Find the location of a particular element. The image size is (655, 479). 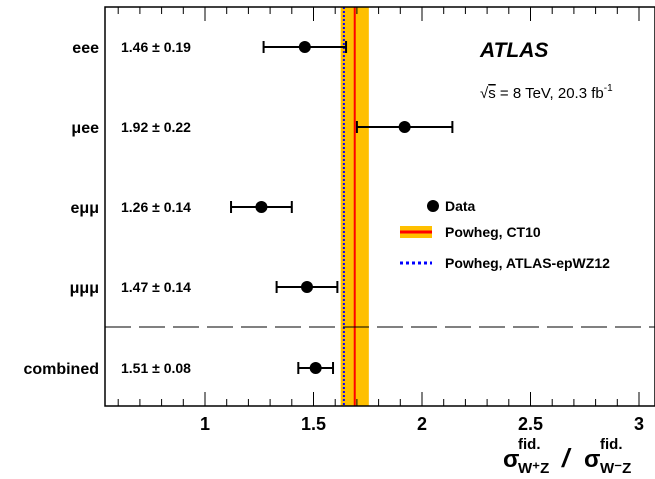

x-axis-label: σ fid. W⁺Z / σ fid. W⁻Z is located at coordinates (567, 456).